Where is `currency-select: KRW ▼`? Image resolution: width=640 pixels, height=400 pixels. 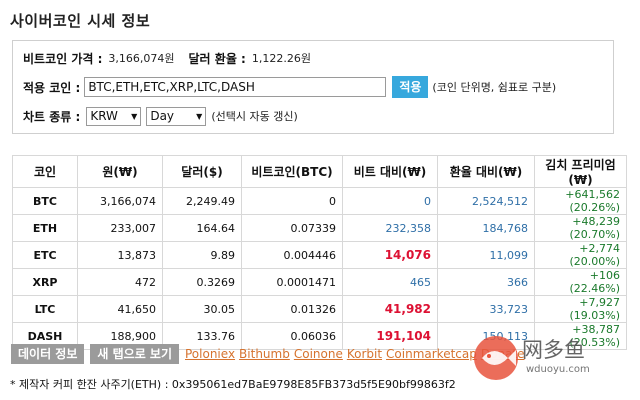 currency-select: KRW ▼ is located at coordinates (114, 116).